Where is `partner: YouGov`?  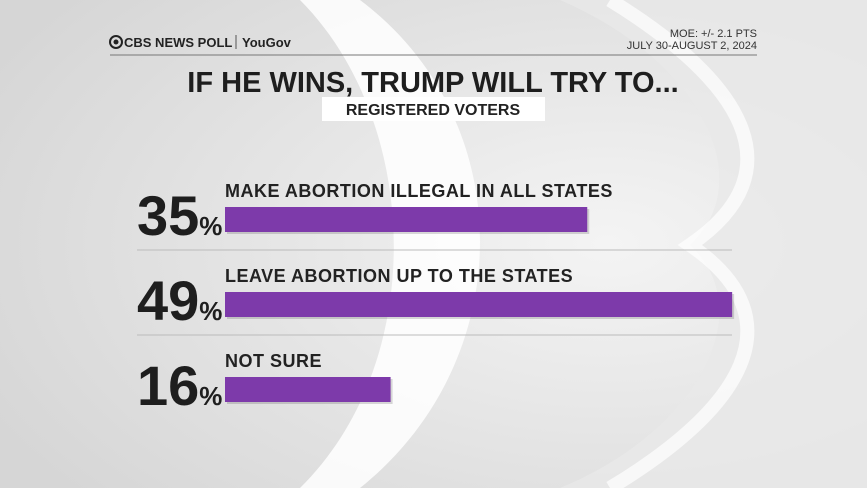
partner: YouGov is located at coordinates (267, 42).